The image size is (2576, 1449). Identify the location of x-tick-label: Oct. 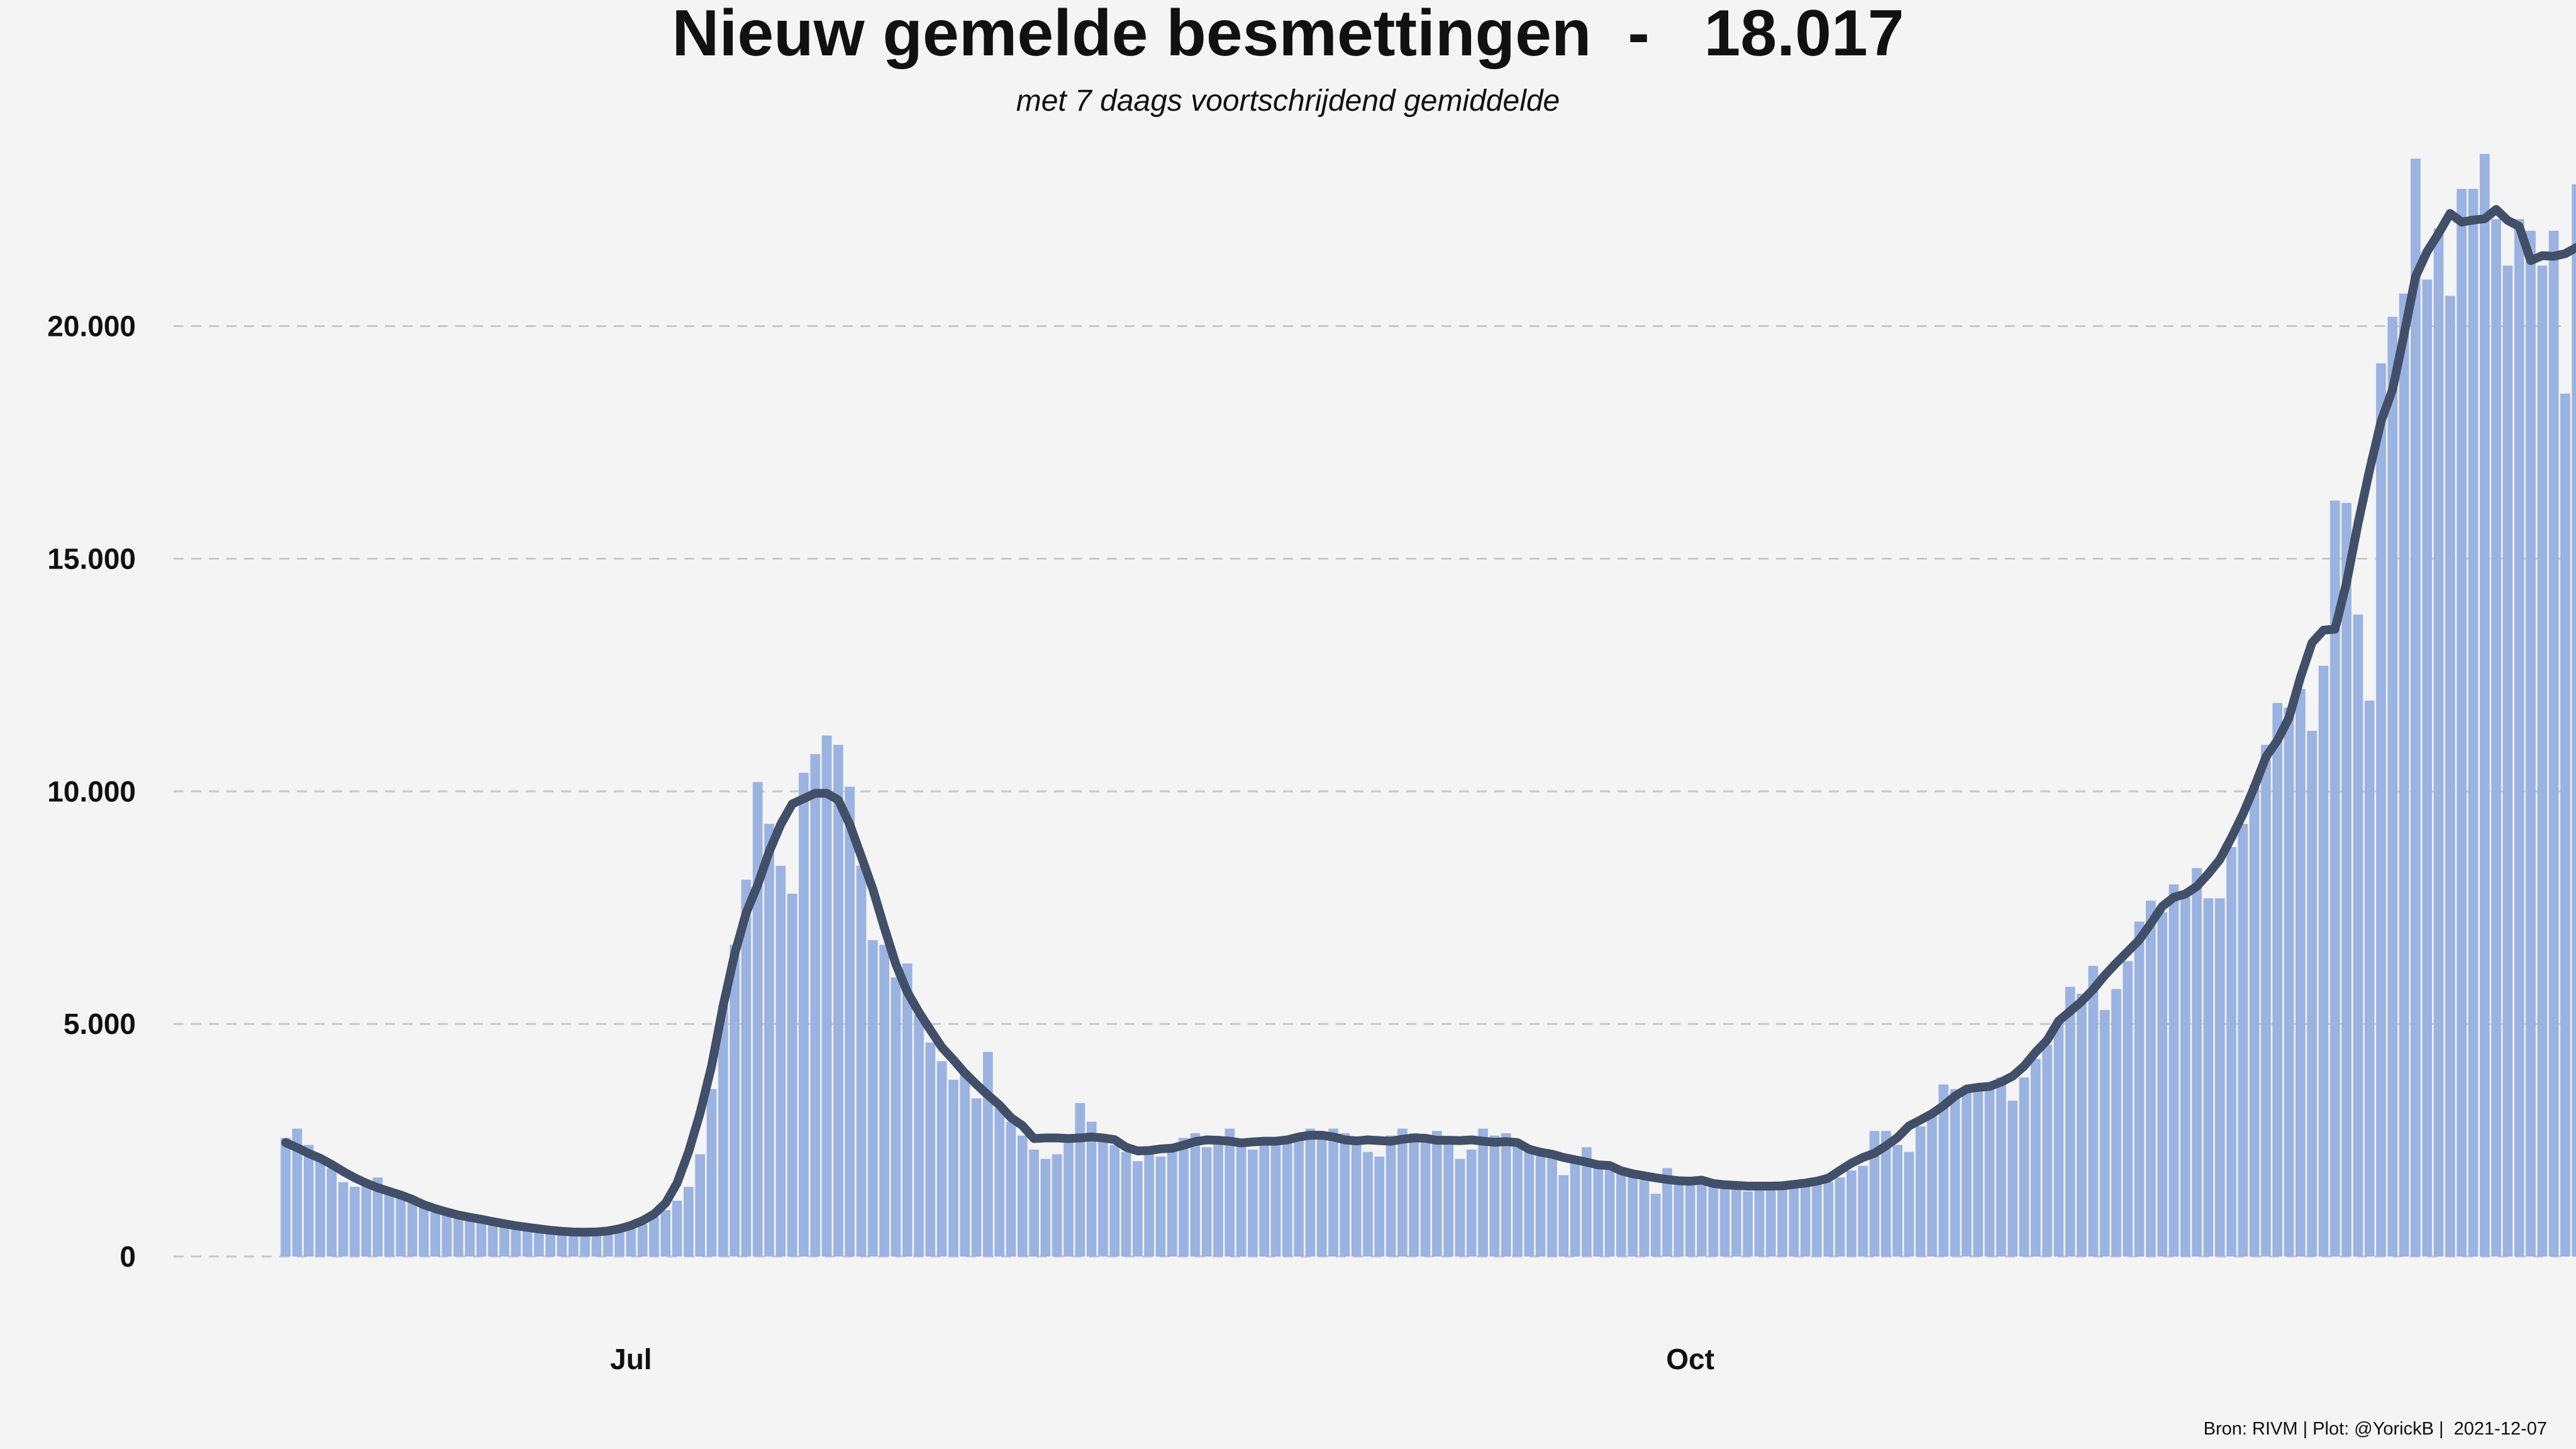
(1690, 1359).